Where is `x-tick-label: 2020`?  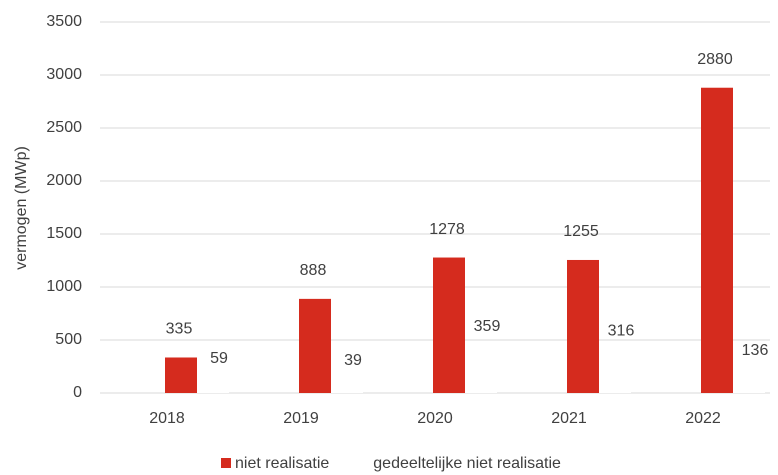 x-tick-label: 2020 is located at coordinates (435, 418).